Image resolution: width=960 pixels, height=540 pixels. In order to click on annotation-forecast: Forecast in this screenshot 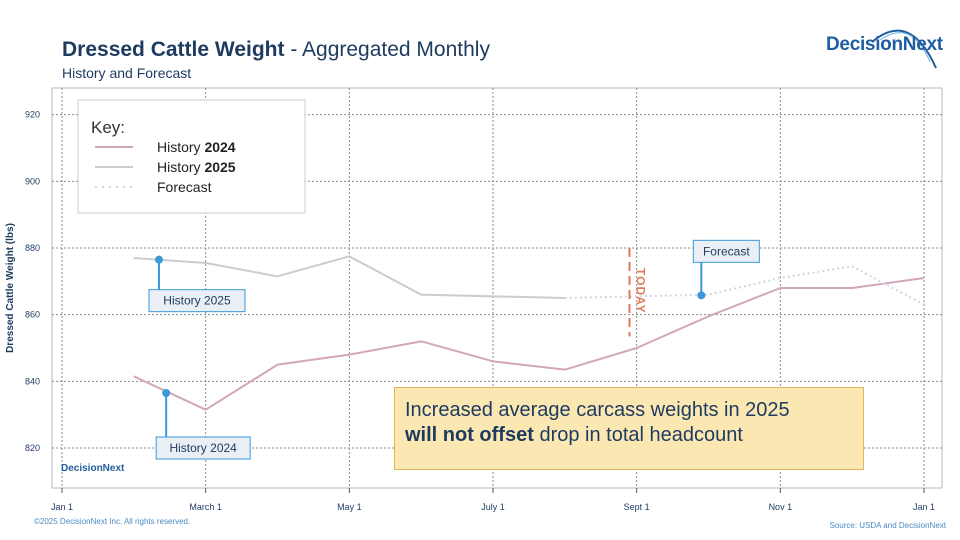, I will do `click(726, 269)`.